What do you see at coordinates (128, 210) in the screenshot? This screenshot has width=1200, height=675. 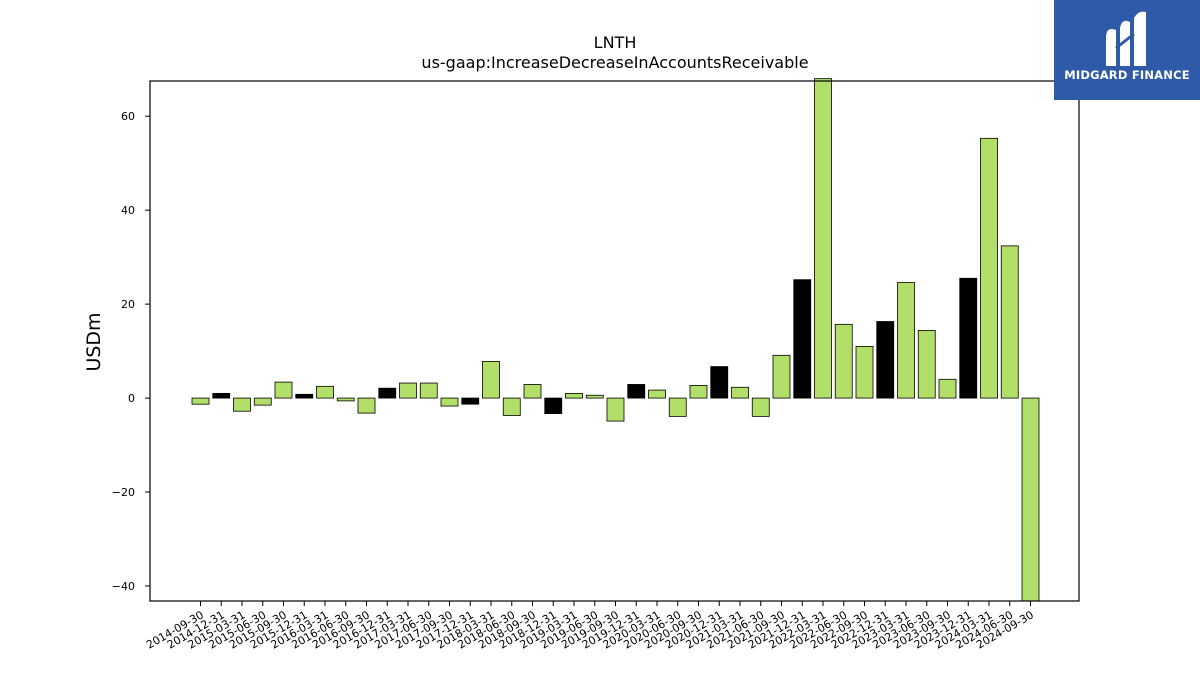 I see `y-tick-label: 40` at bounding box center [128, 210].